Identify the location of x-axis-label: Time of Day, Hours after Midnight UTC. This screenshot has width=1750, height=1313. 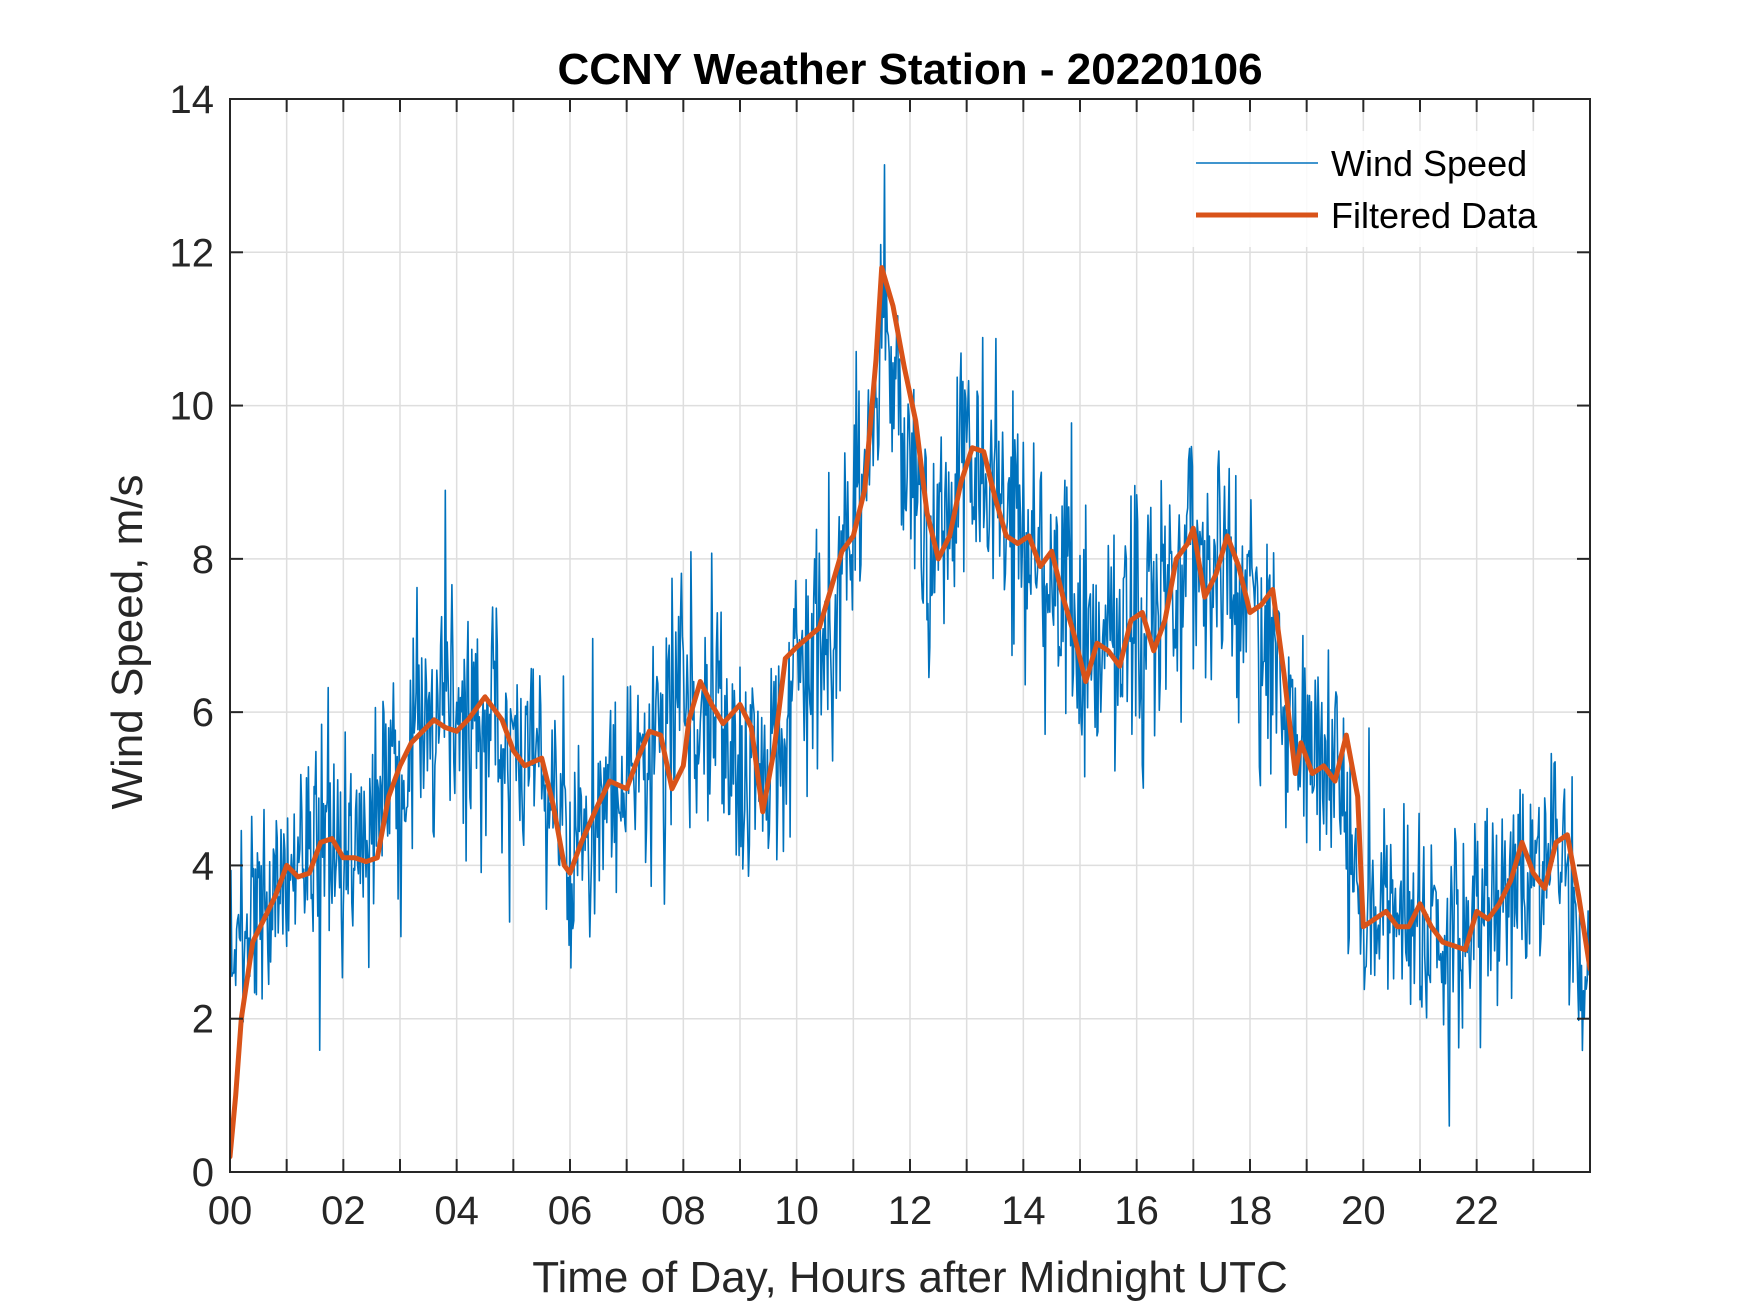
(910, 1277).